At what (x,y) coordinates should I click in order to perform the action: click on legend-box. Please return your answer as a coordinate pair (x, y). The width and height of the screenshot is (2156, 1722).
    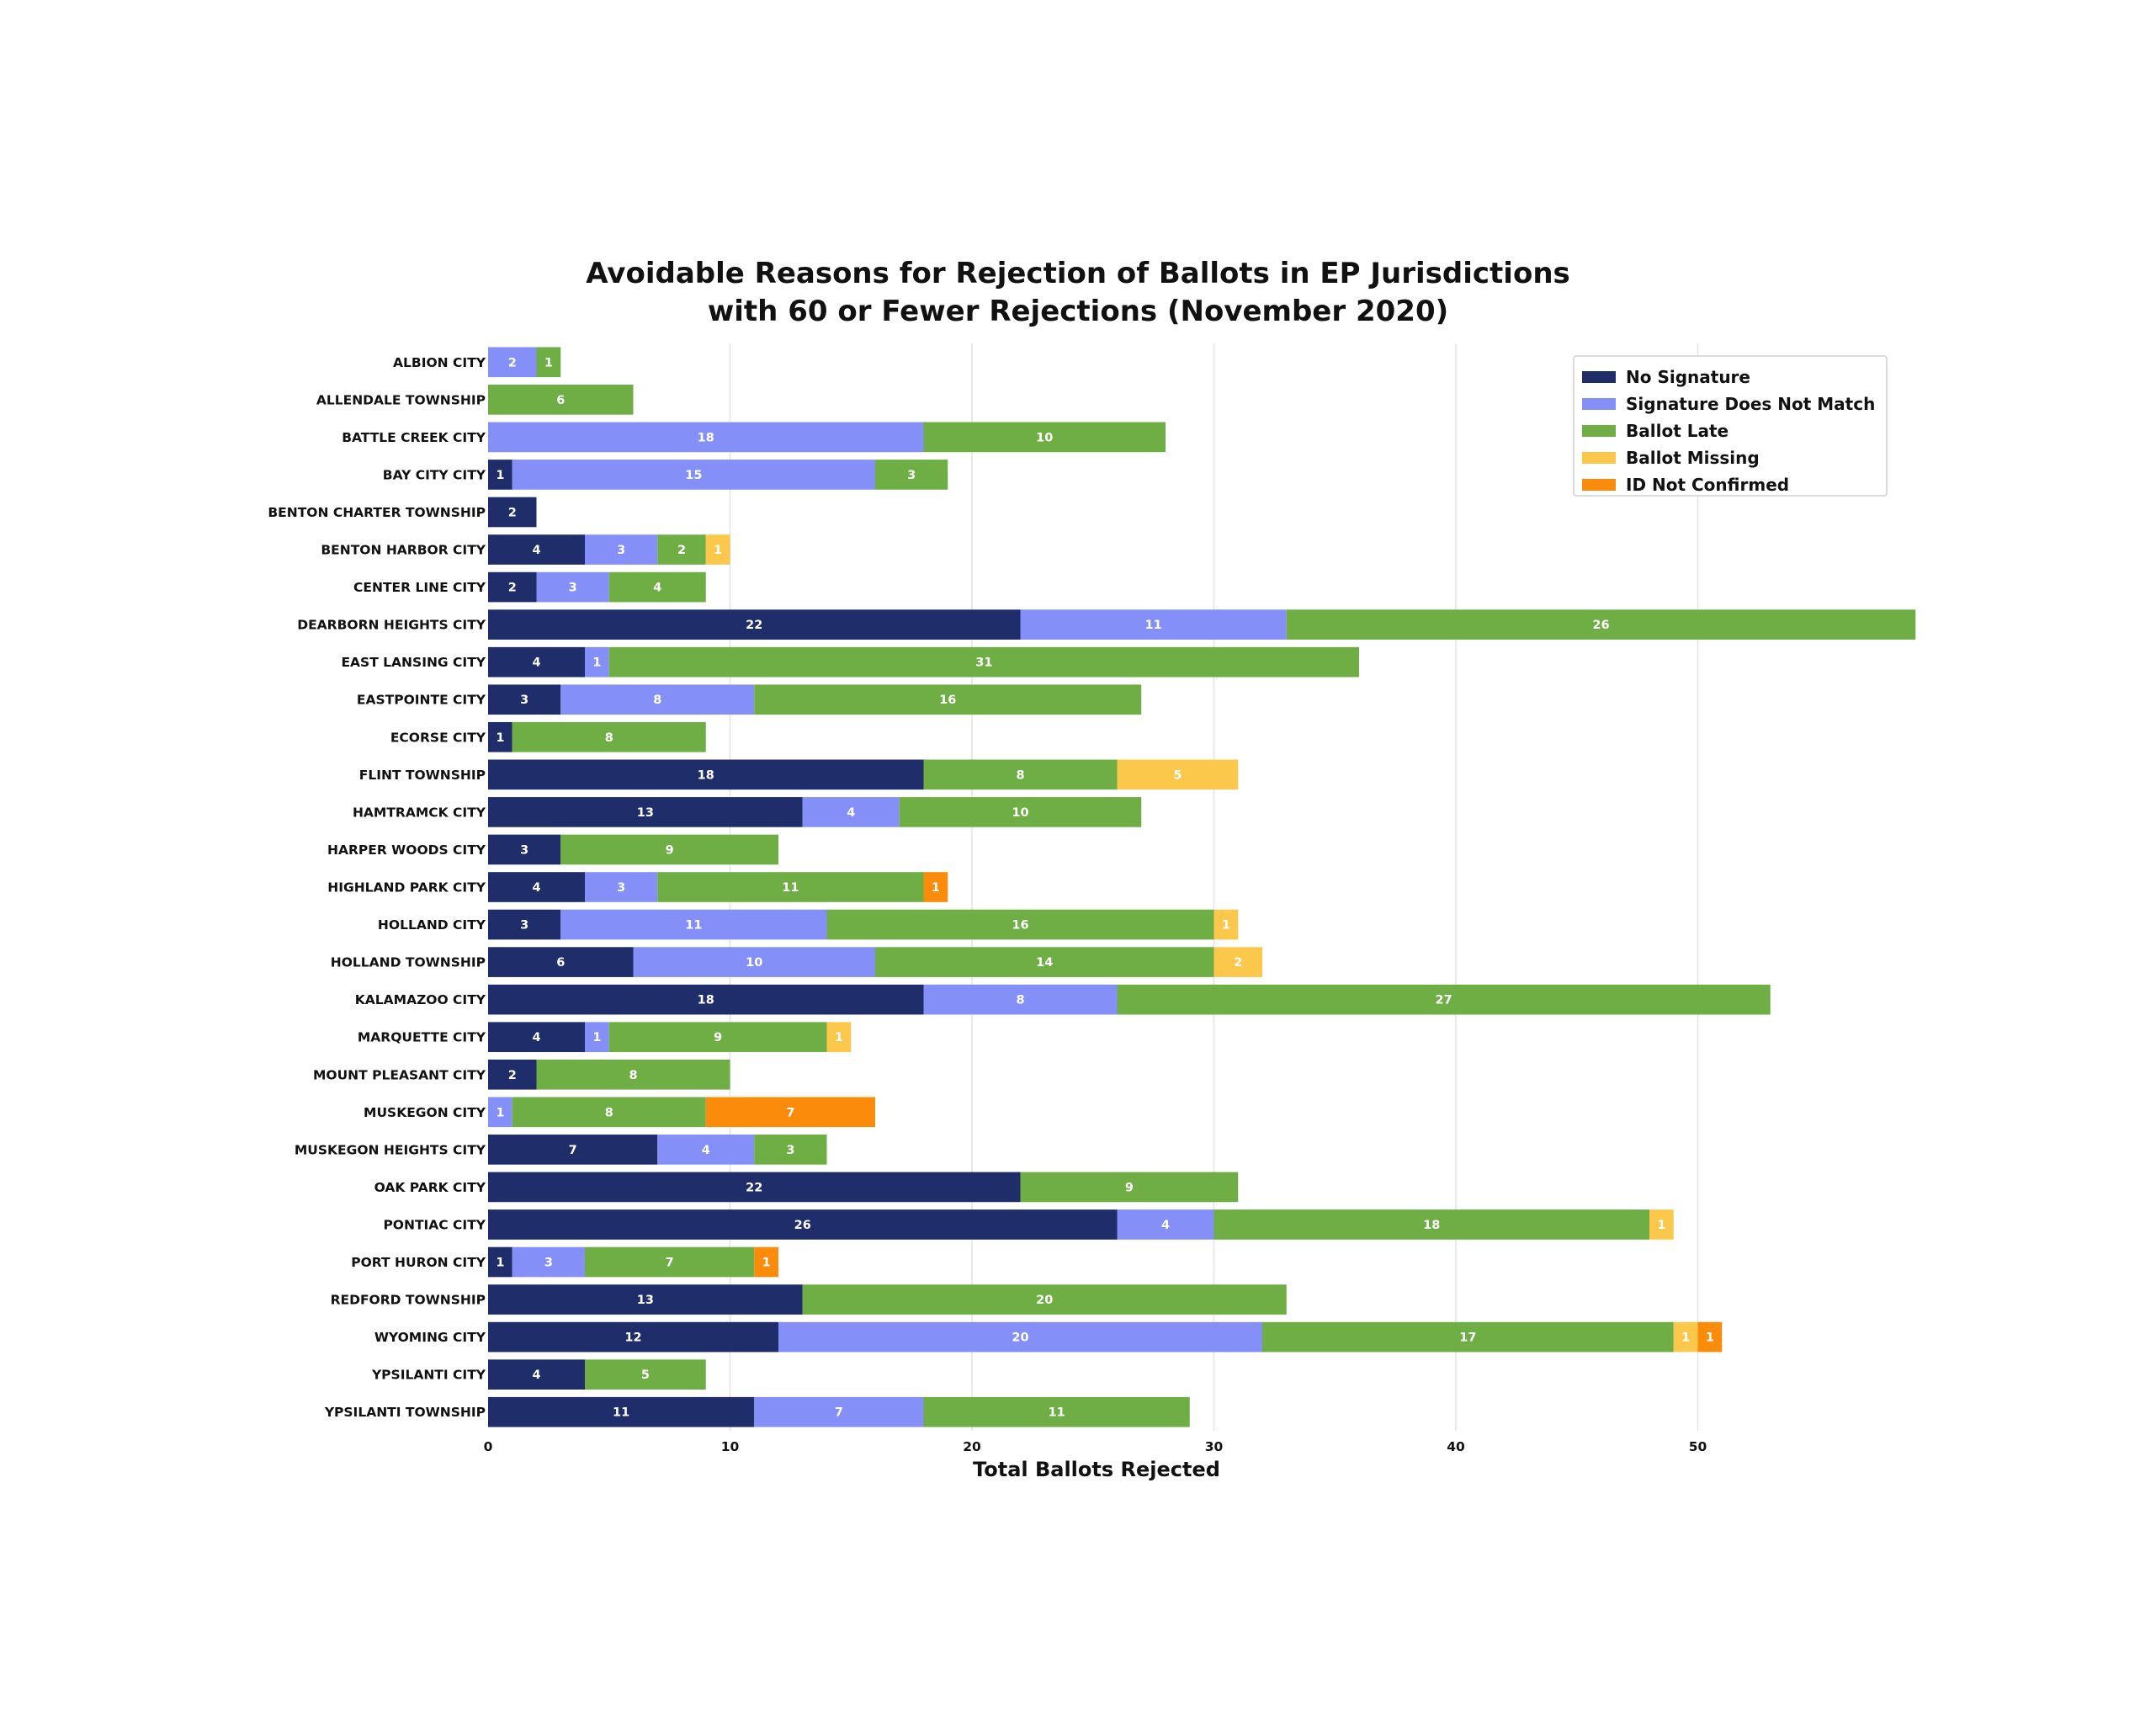
    Looking at the image, I should click on (1730, 426).